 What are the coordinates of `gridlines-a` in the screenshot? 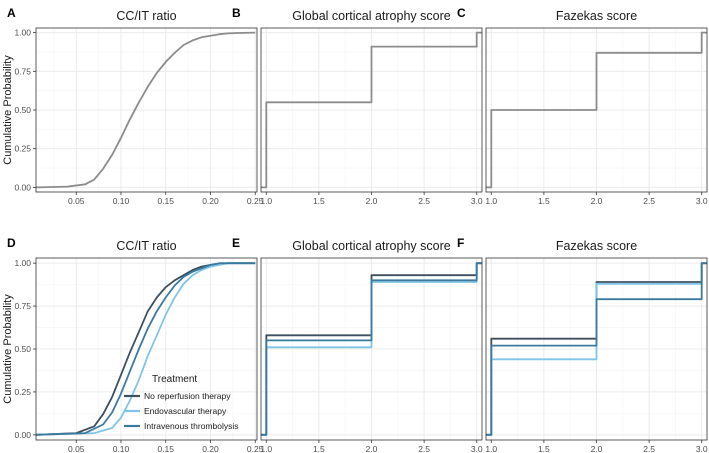 It's located at (146, 110).